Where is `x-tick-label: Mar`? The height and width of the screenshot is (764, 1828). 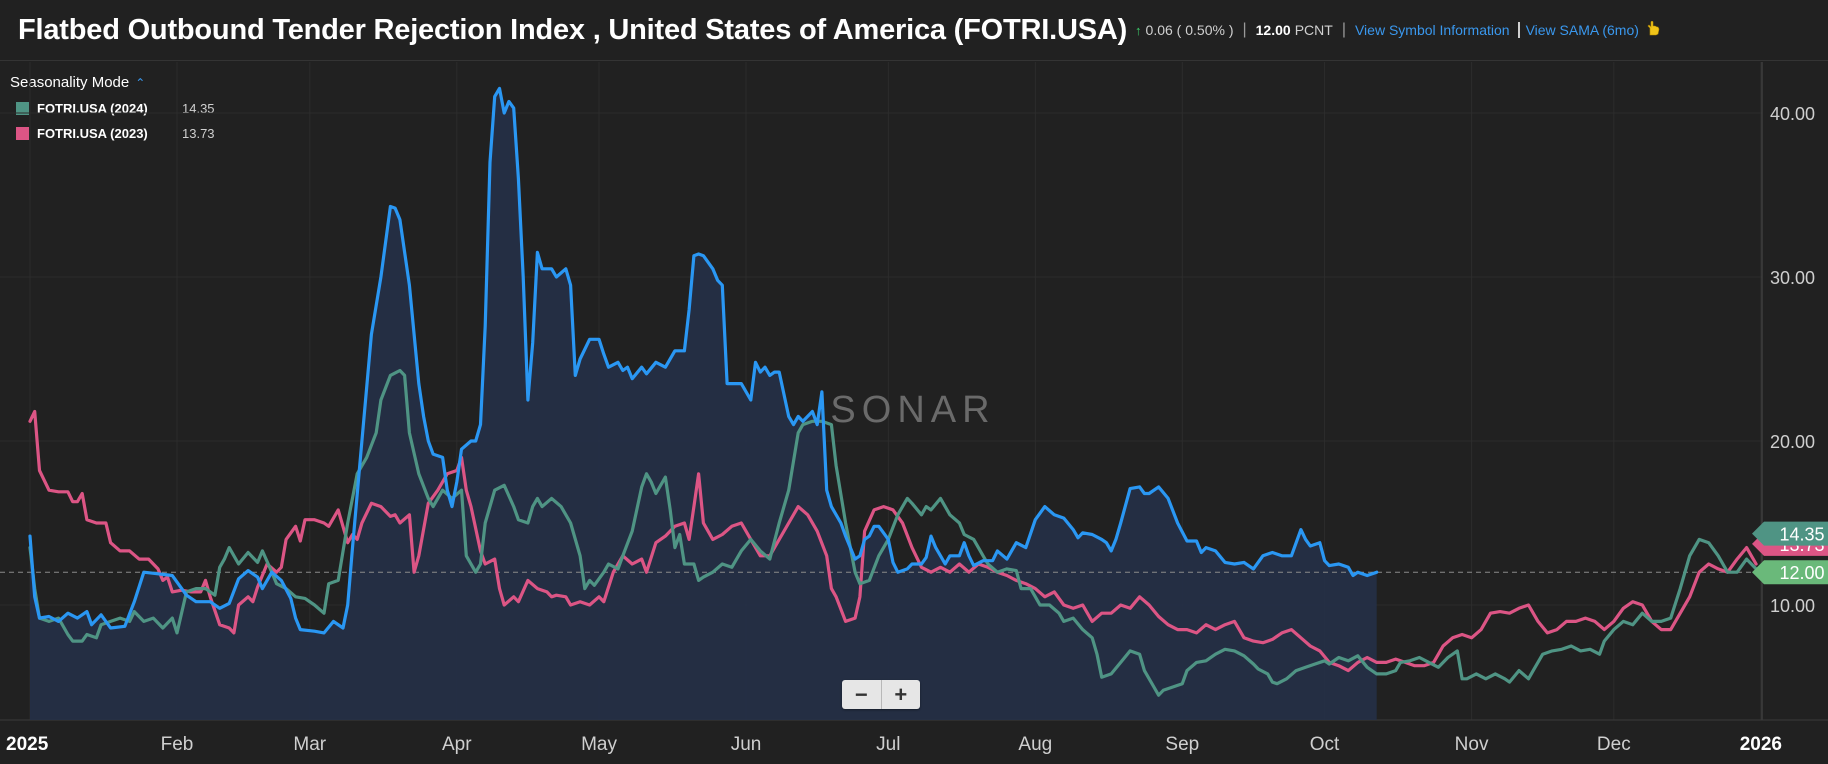 x-tick-label: Mar is located at coordinates (309, 744).